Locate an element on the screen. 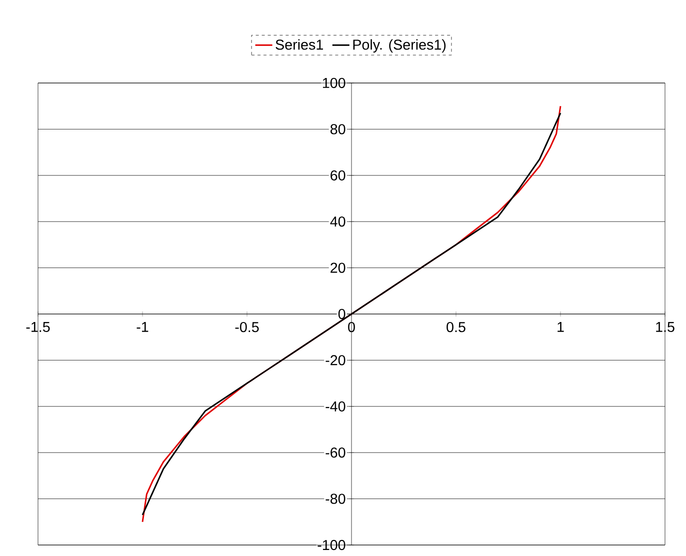 This screenshot has height=556, width=686. y-tick-label: -80 is located at coordinates (336, 499).